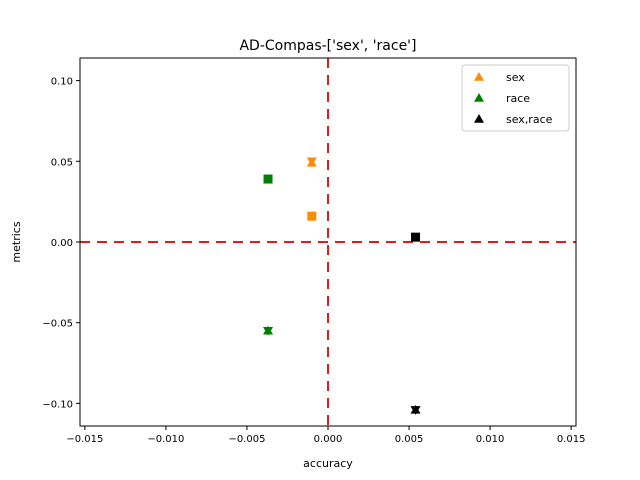 The image size is (640, 480). Describe the element at coordinates (409, 439) in the screenshot. I see `x-tick-label-4: 0.005` at that location.